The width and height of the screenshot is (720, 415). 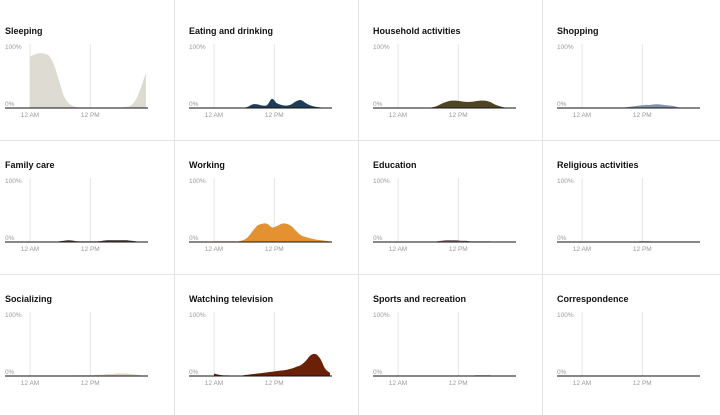 I want to click on chart-panel: Sports and recreation 100% 0% 12 AM 12 PM, so click(x=452, y=353).